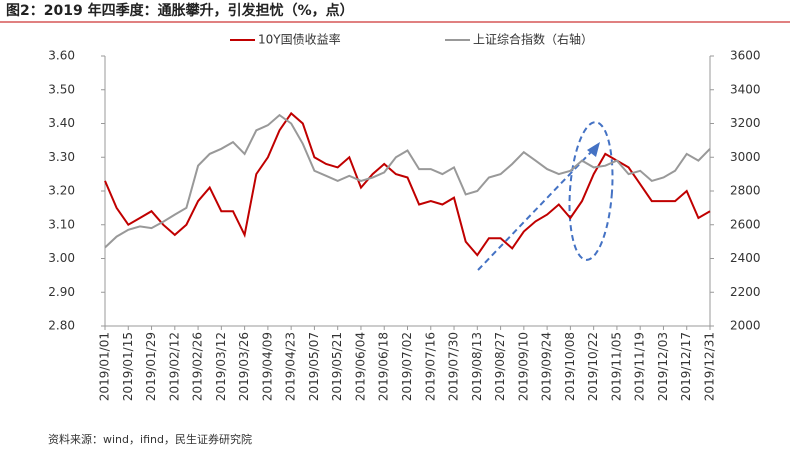  Describe the element at coordinates (244, 366) in the screenshot. I see `x-tick-label: 2019/03/26` at that location.